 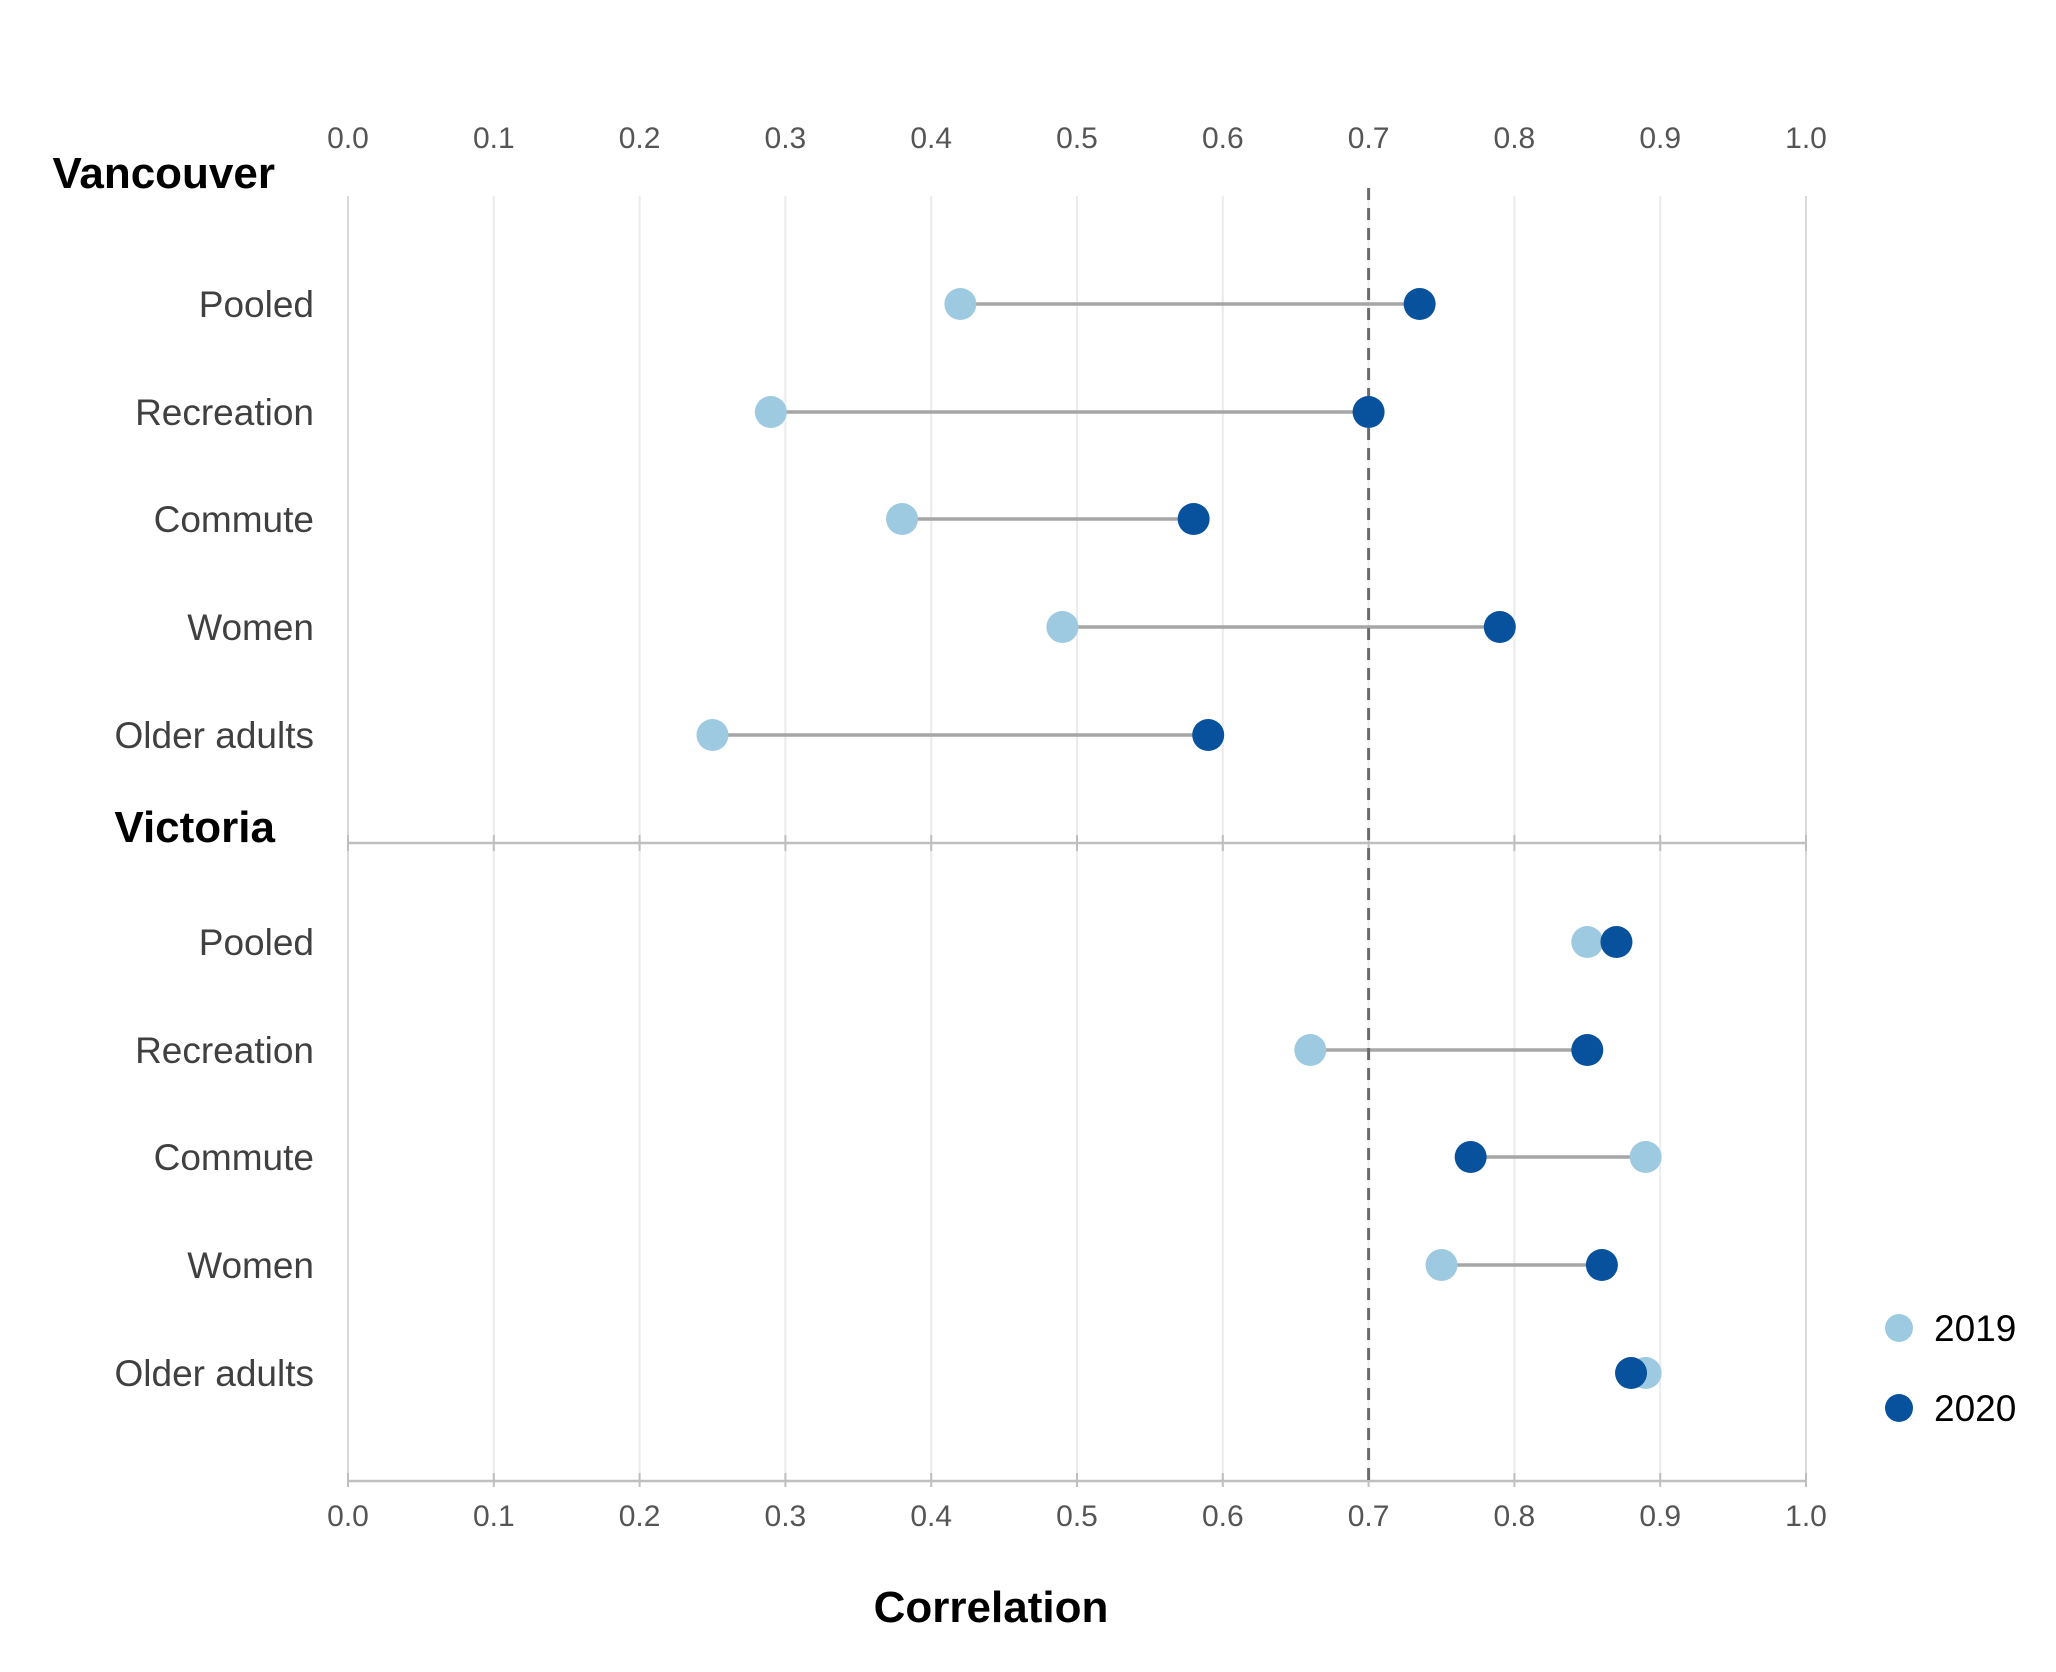 What do you see at coordinates (250, 627) in the screenshot?
I see `row-label-vancouver-women: Women` at bounding box center [250, 627].